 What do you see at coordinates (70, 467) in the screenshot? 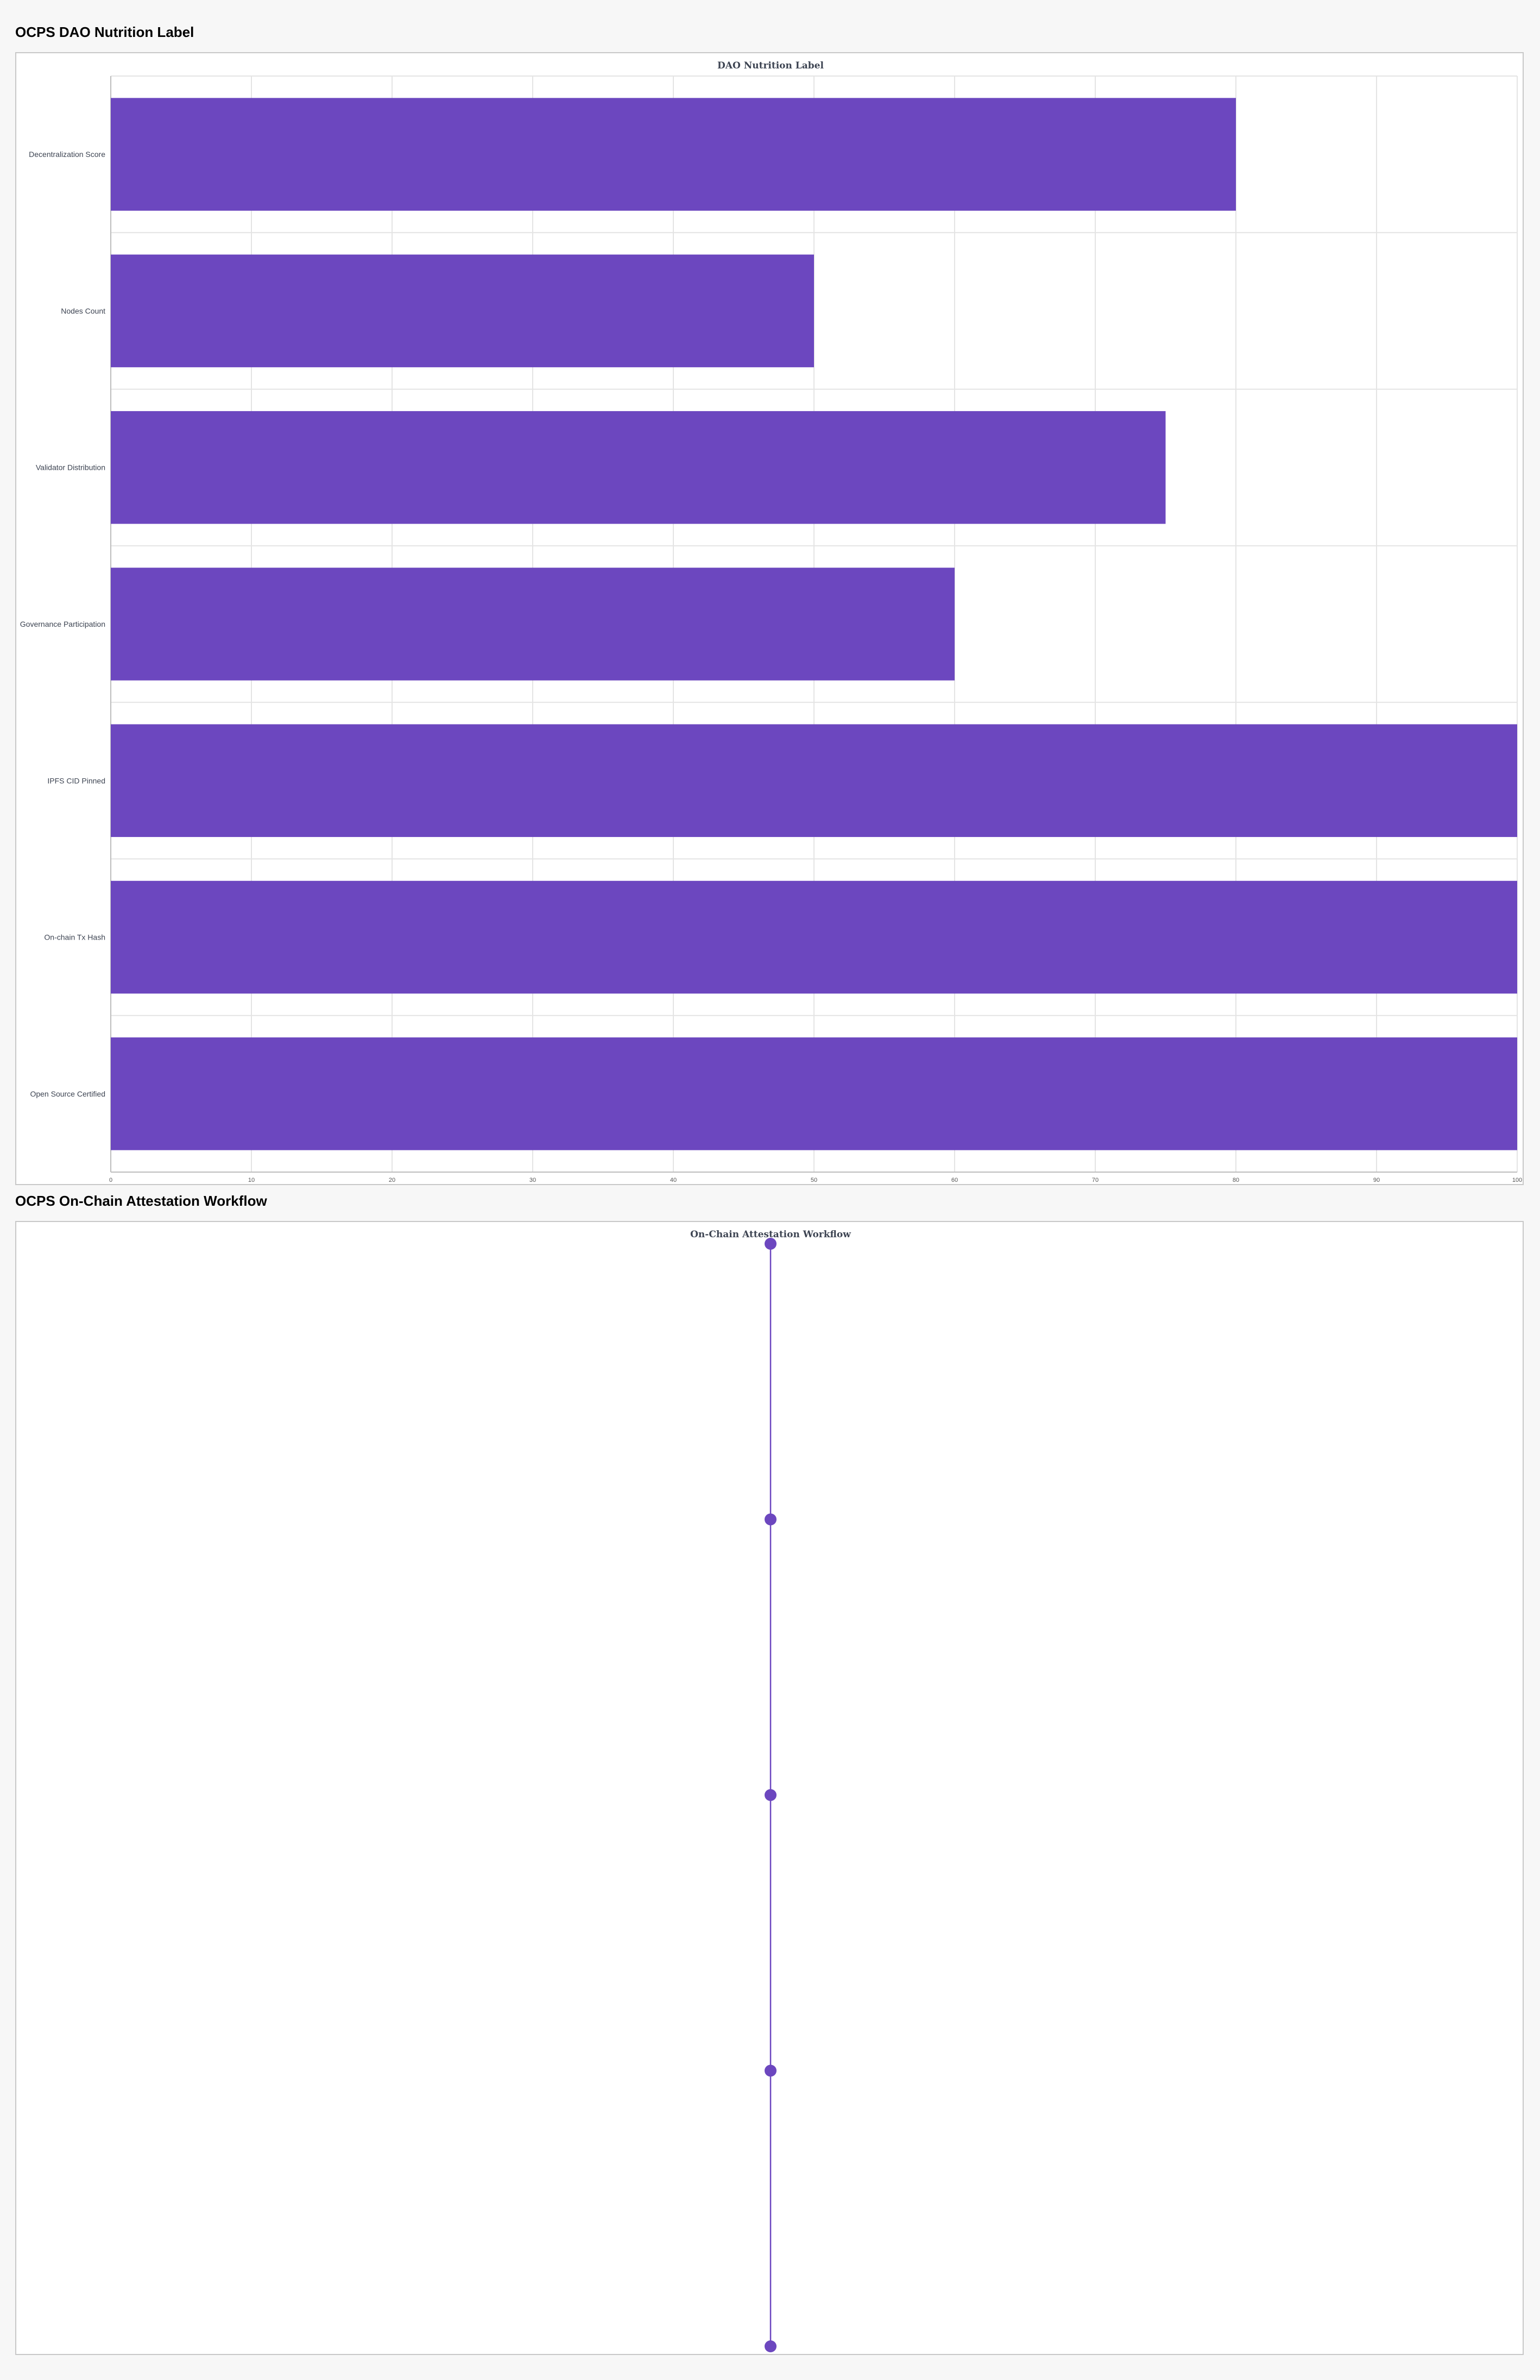
I see `category-label: Validator Distribution` at bounding box center [70, 467].